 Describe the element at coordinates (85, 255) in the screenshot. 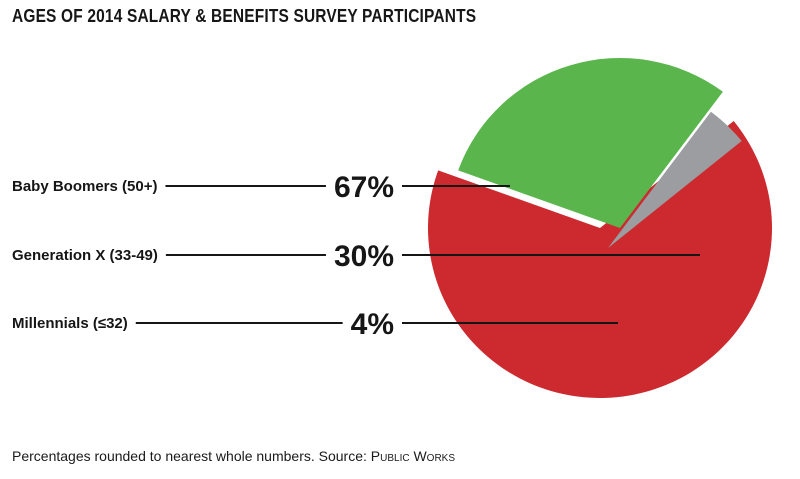

I see `category-label-generation-x: Generation X (33-49)` at that location.